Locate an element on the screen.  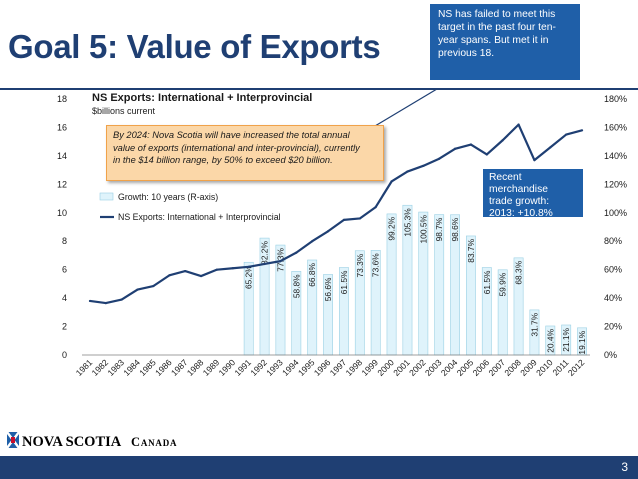
logo-country: Canada is located at coordinates (154, 442).